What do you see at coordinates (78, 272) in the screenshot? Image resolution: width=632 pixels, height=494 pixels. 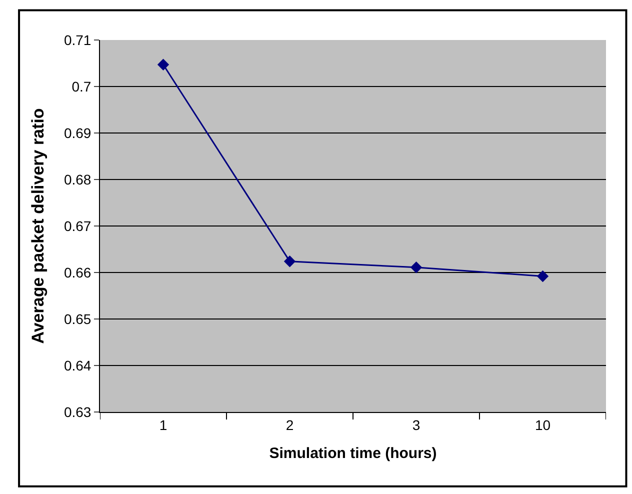 I see `y-tick-label: 0.66` at bounding box center [78, 272].